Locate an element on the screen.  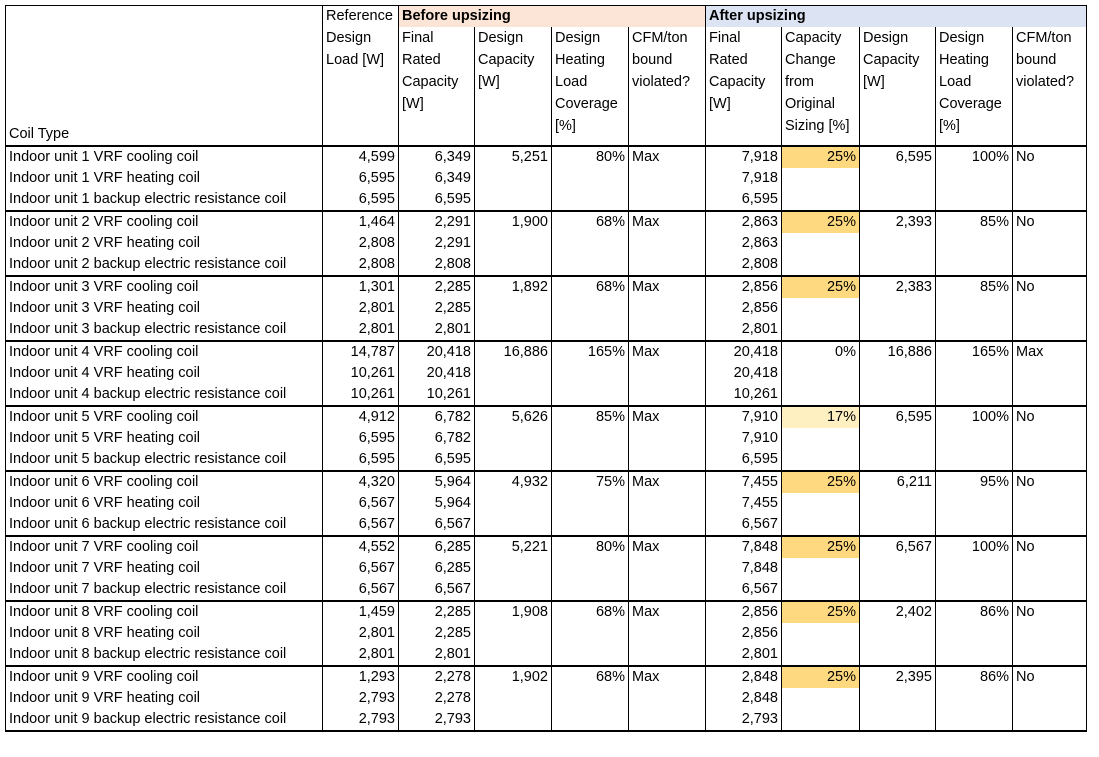
reference-design-load-cell: 4,912 is located at coordinates (360, 416).